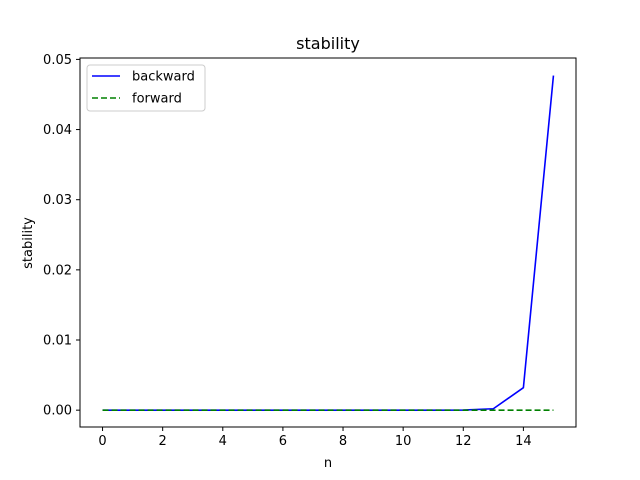 This screenshot has width=640, height=480. What do you see at coordinates (57, 60) in the screenshot?
I see `y-tick-label: 0.05` at bounding box center [57, 60].